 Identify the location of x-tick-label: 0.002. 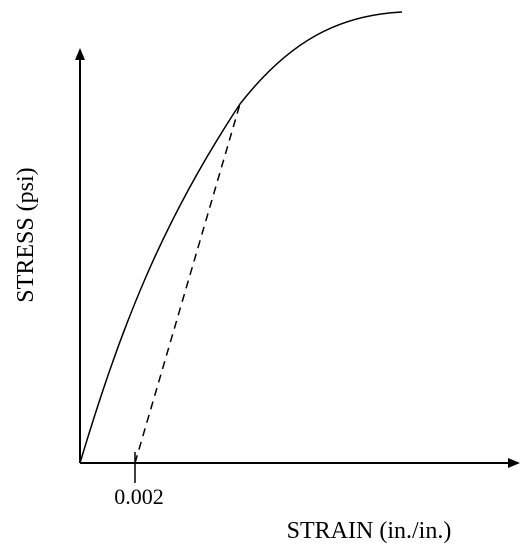
(139, 496).